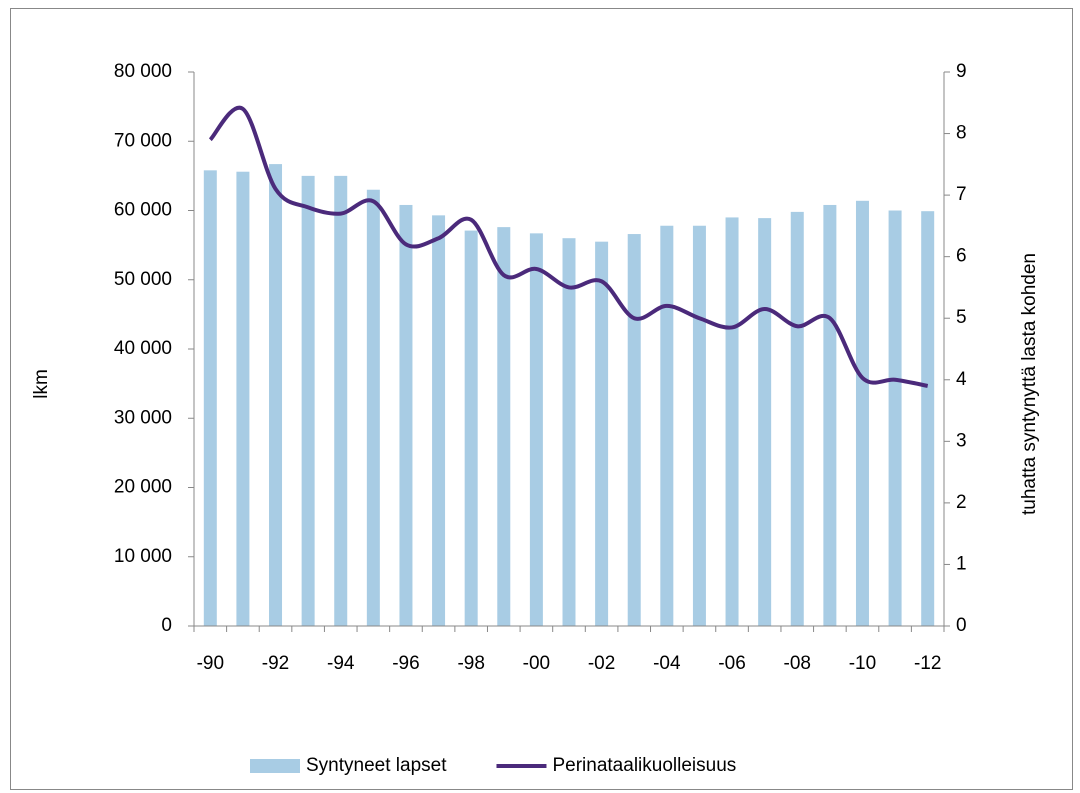 The height and width of the screenshot is (793, 1080). I want to click on y-tick-label: 10 000, so click(143, 556).